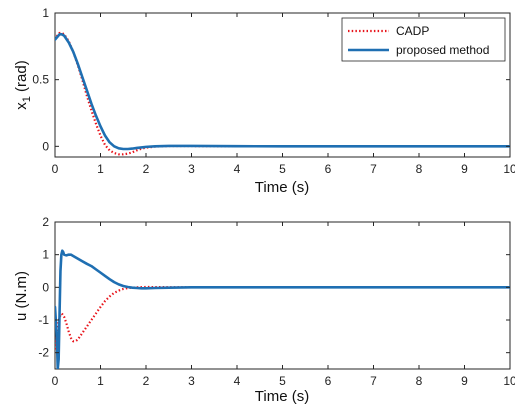 This screenshot has height=405, width=515. I want to click on y-axis-label: x1 (rad), so click(23, 84).